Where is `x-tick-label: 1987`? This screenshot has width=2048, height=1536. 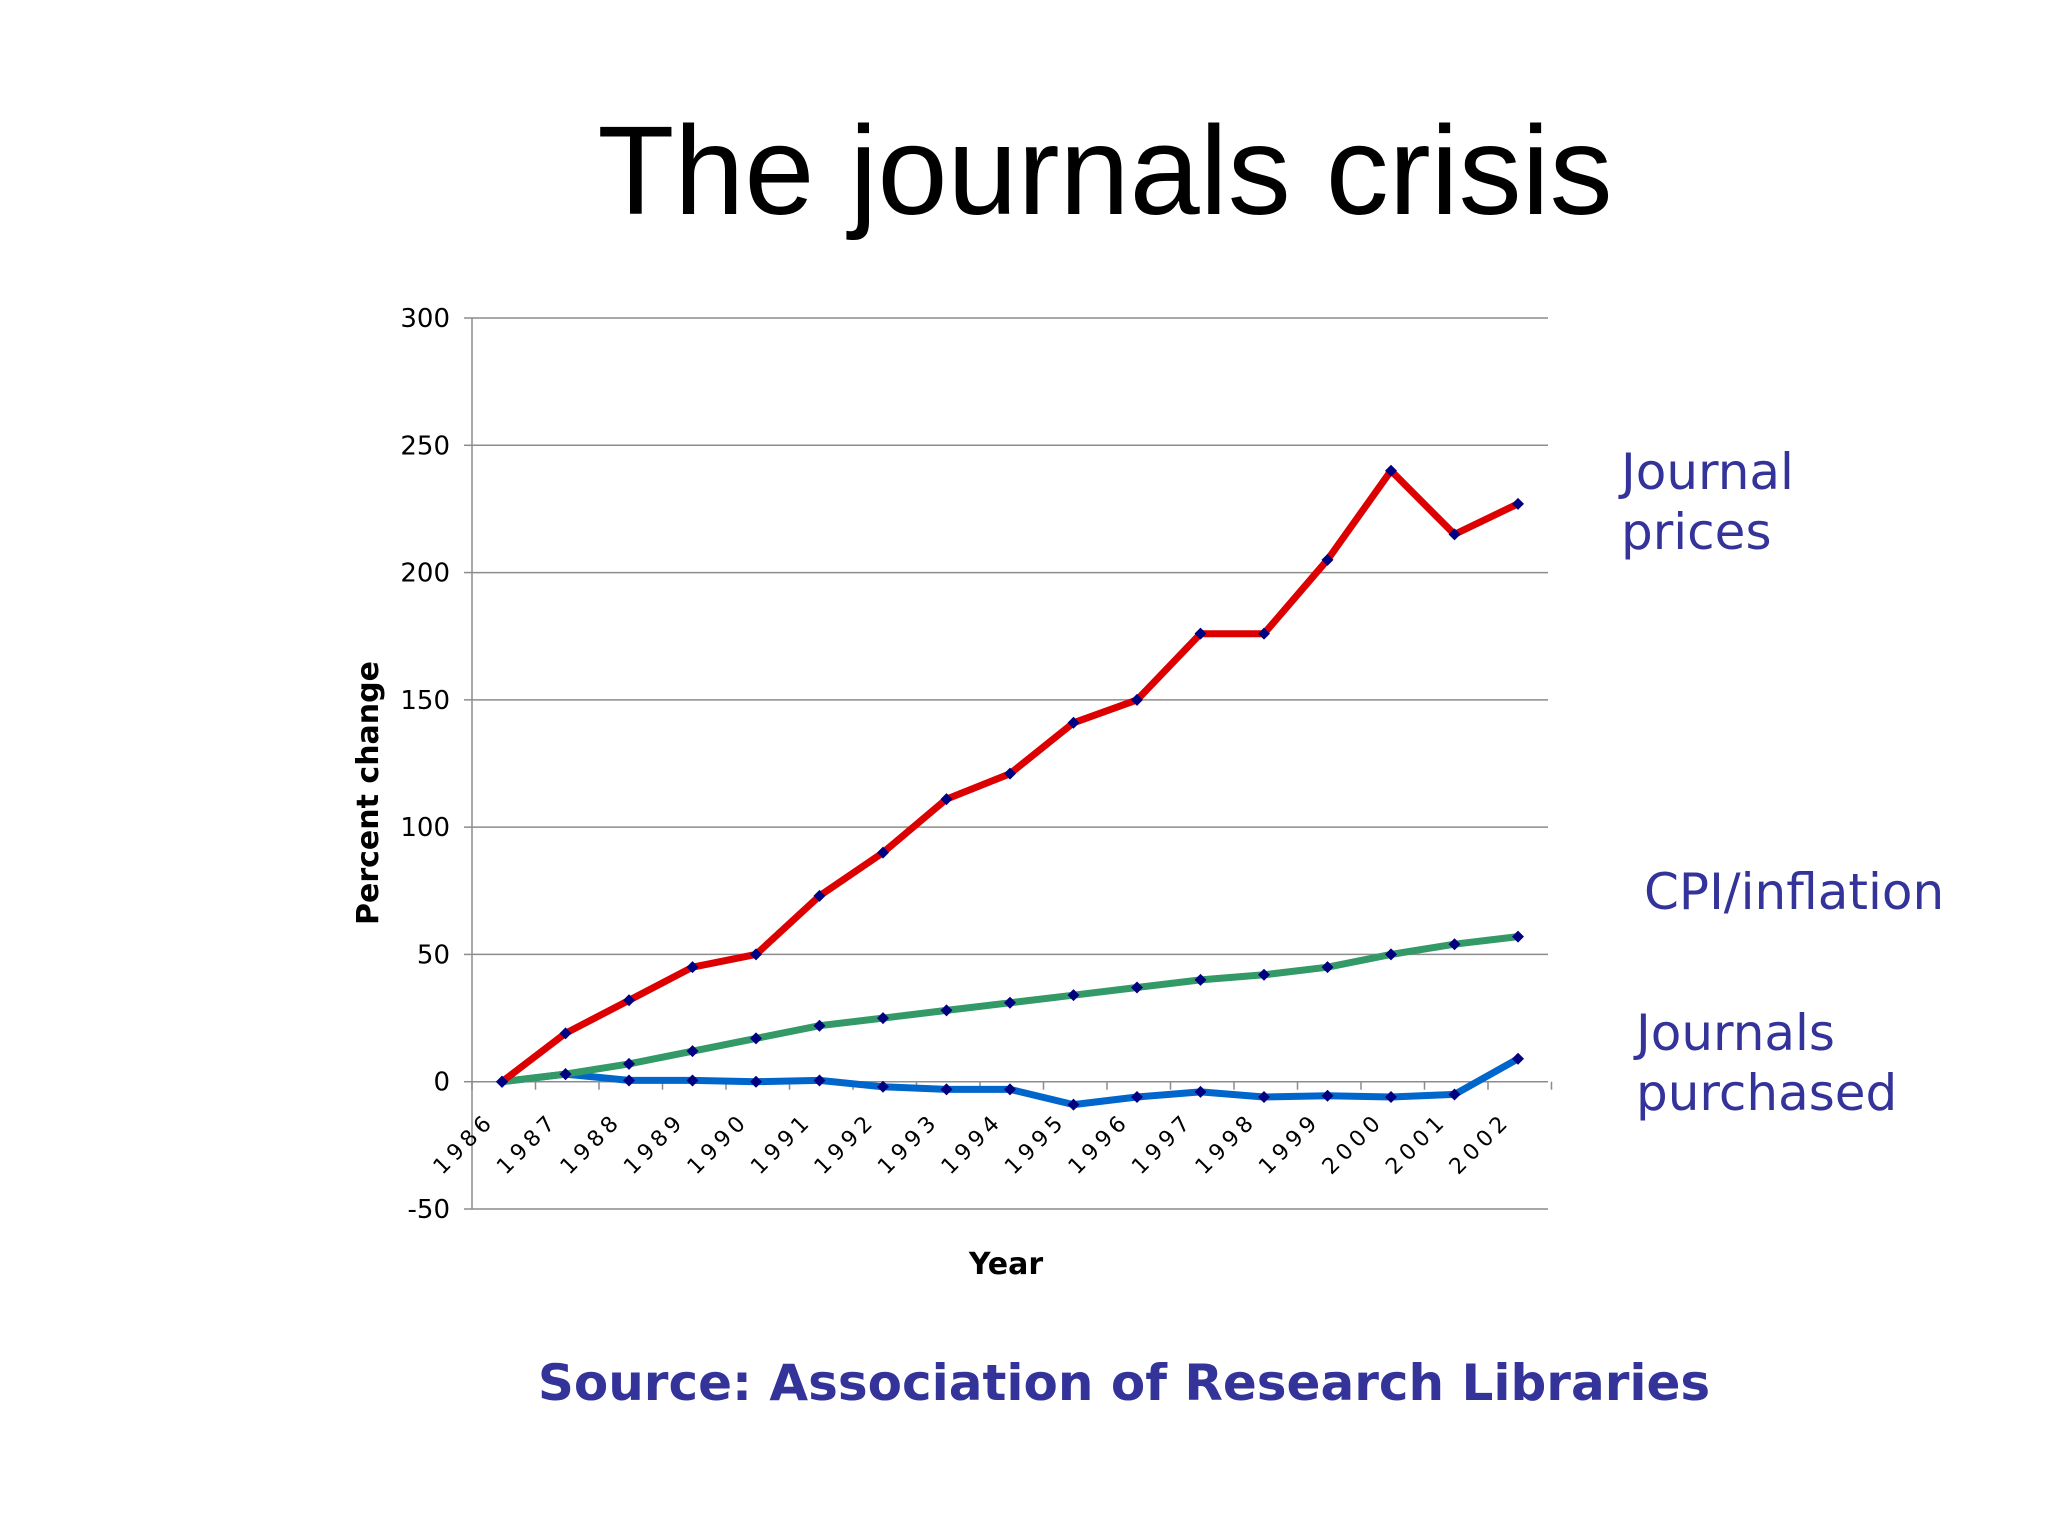 x-tick-label: 1987 is located at coordinates (527, 1143).